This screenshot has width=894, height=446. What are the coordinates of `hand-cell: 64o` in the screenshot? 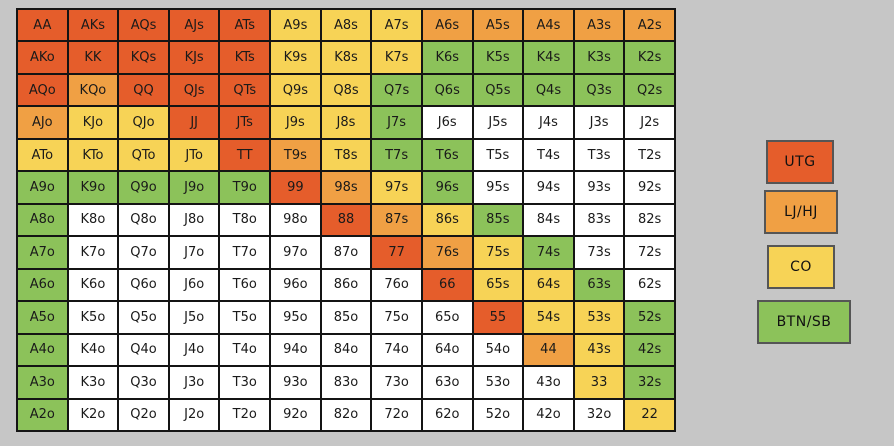 It's located at (447, 350).